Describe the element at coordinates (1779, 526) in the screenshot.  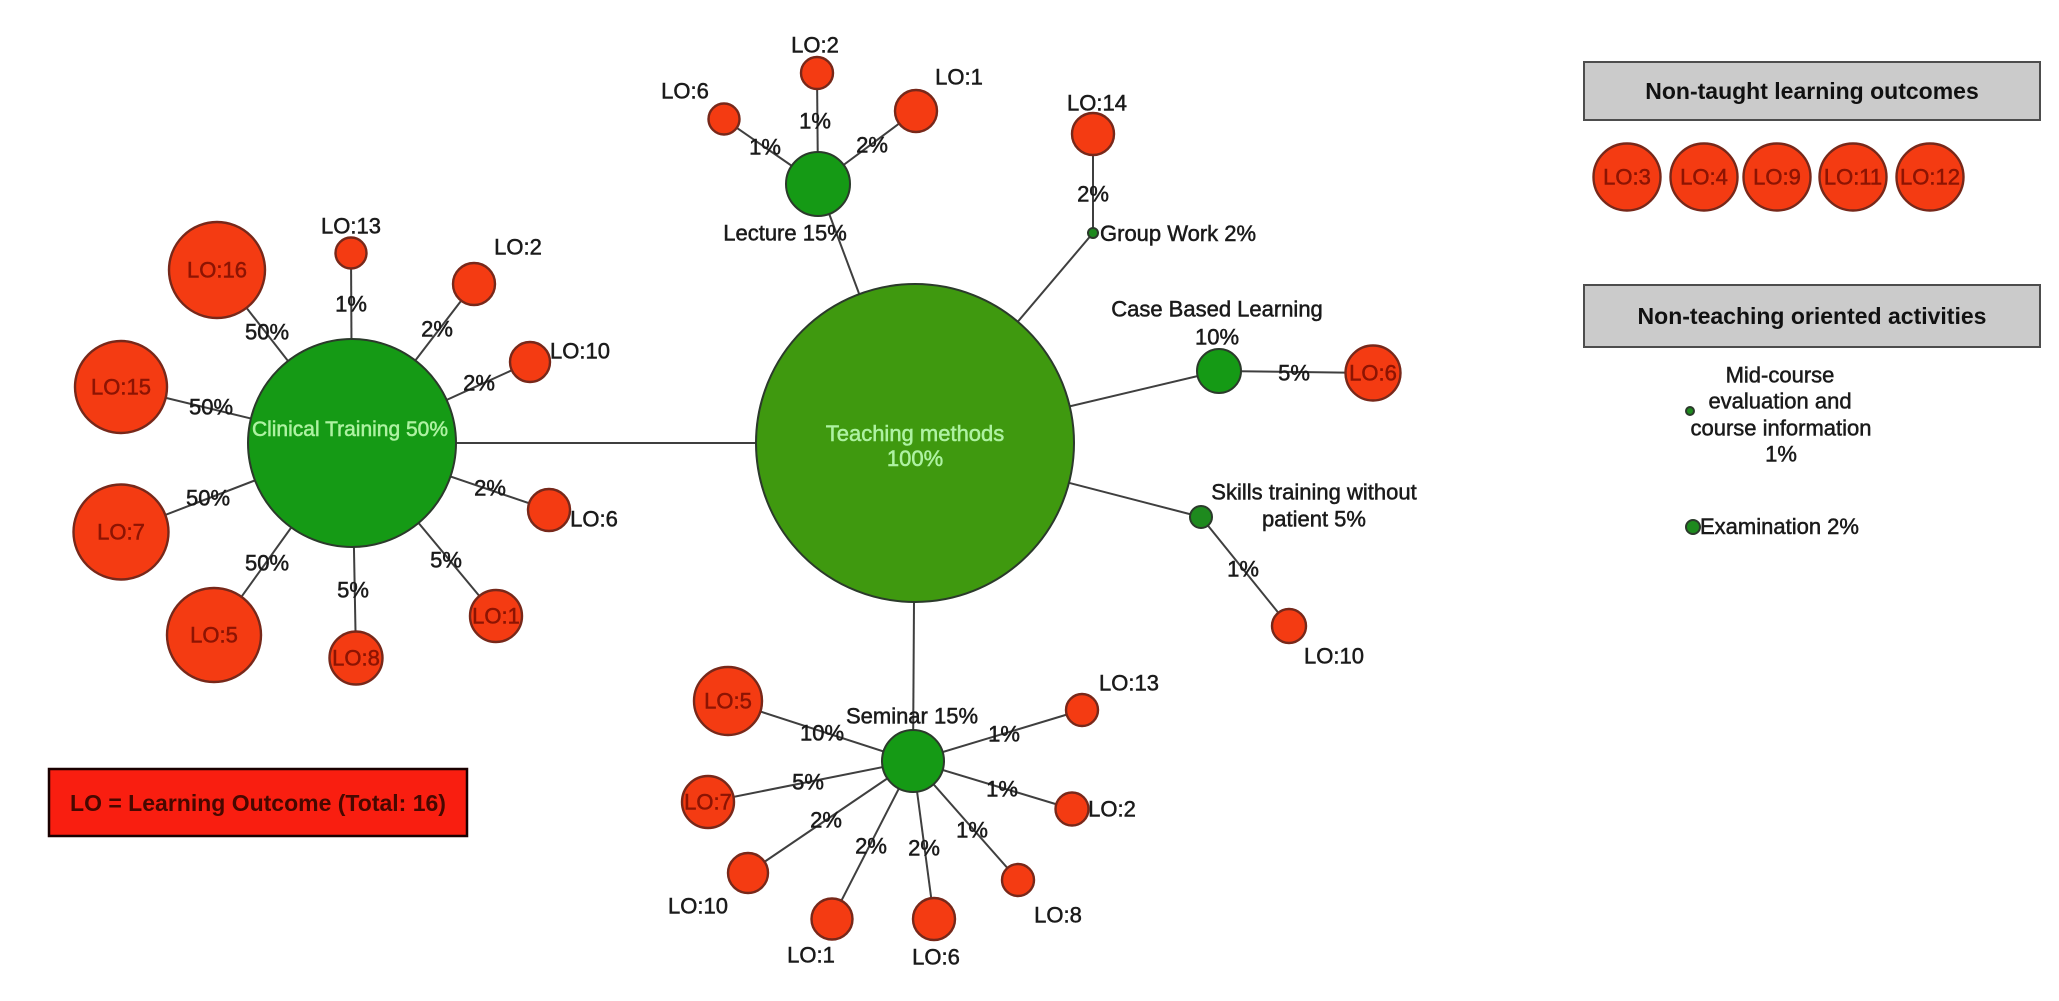
I see `svg-text: Examination 2%` at that location.